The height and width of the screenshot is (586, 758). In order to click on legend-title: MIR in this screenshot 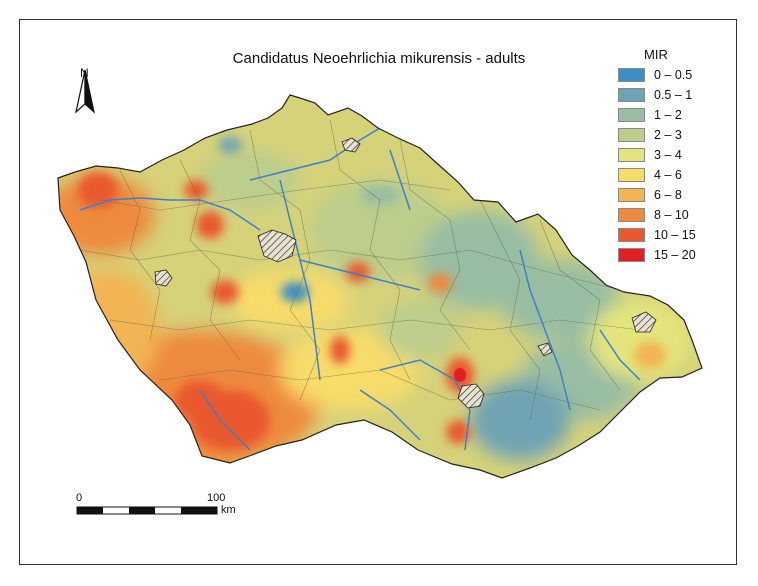, I will do `click(656, 54)`.